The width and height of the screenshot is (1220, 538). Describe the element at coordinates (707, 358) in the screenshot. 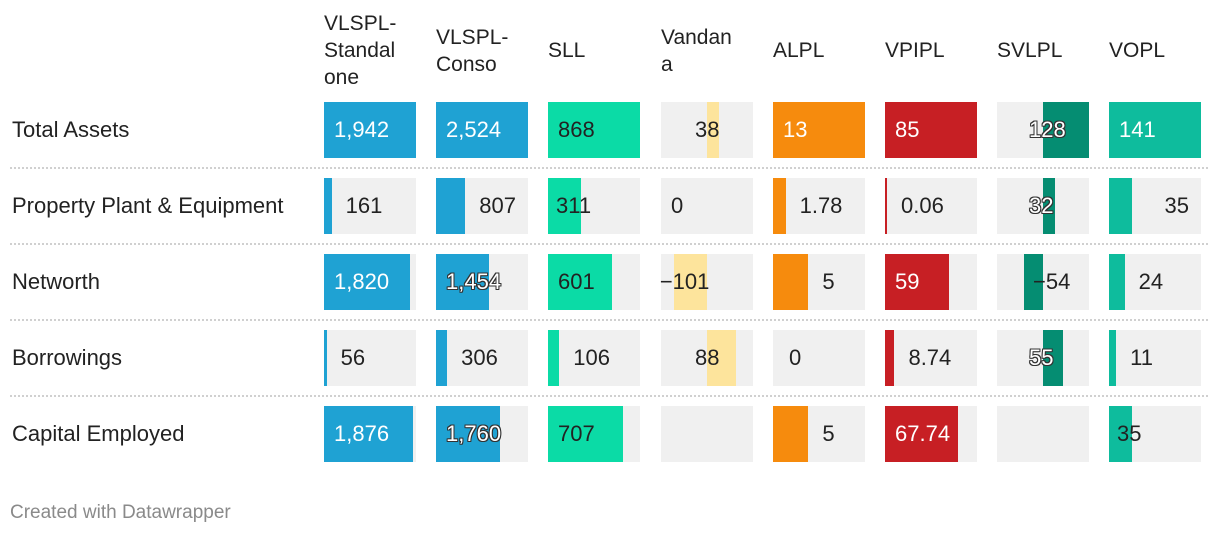

I see `table-cell: 88` at that location.